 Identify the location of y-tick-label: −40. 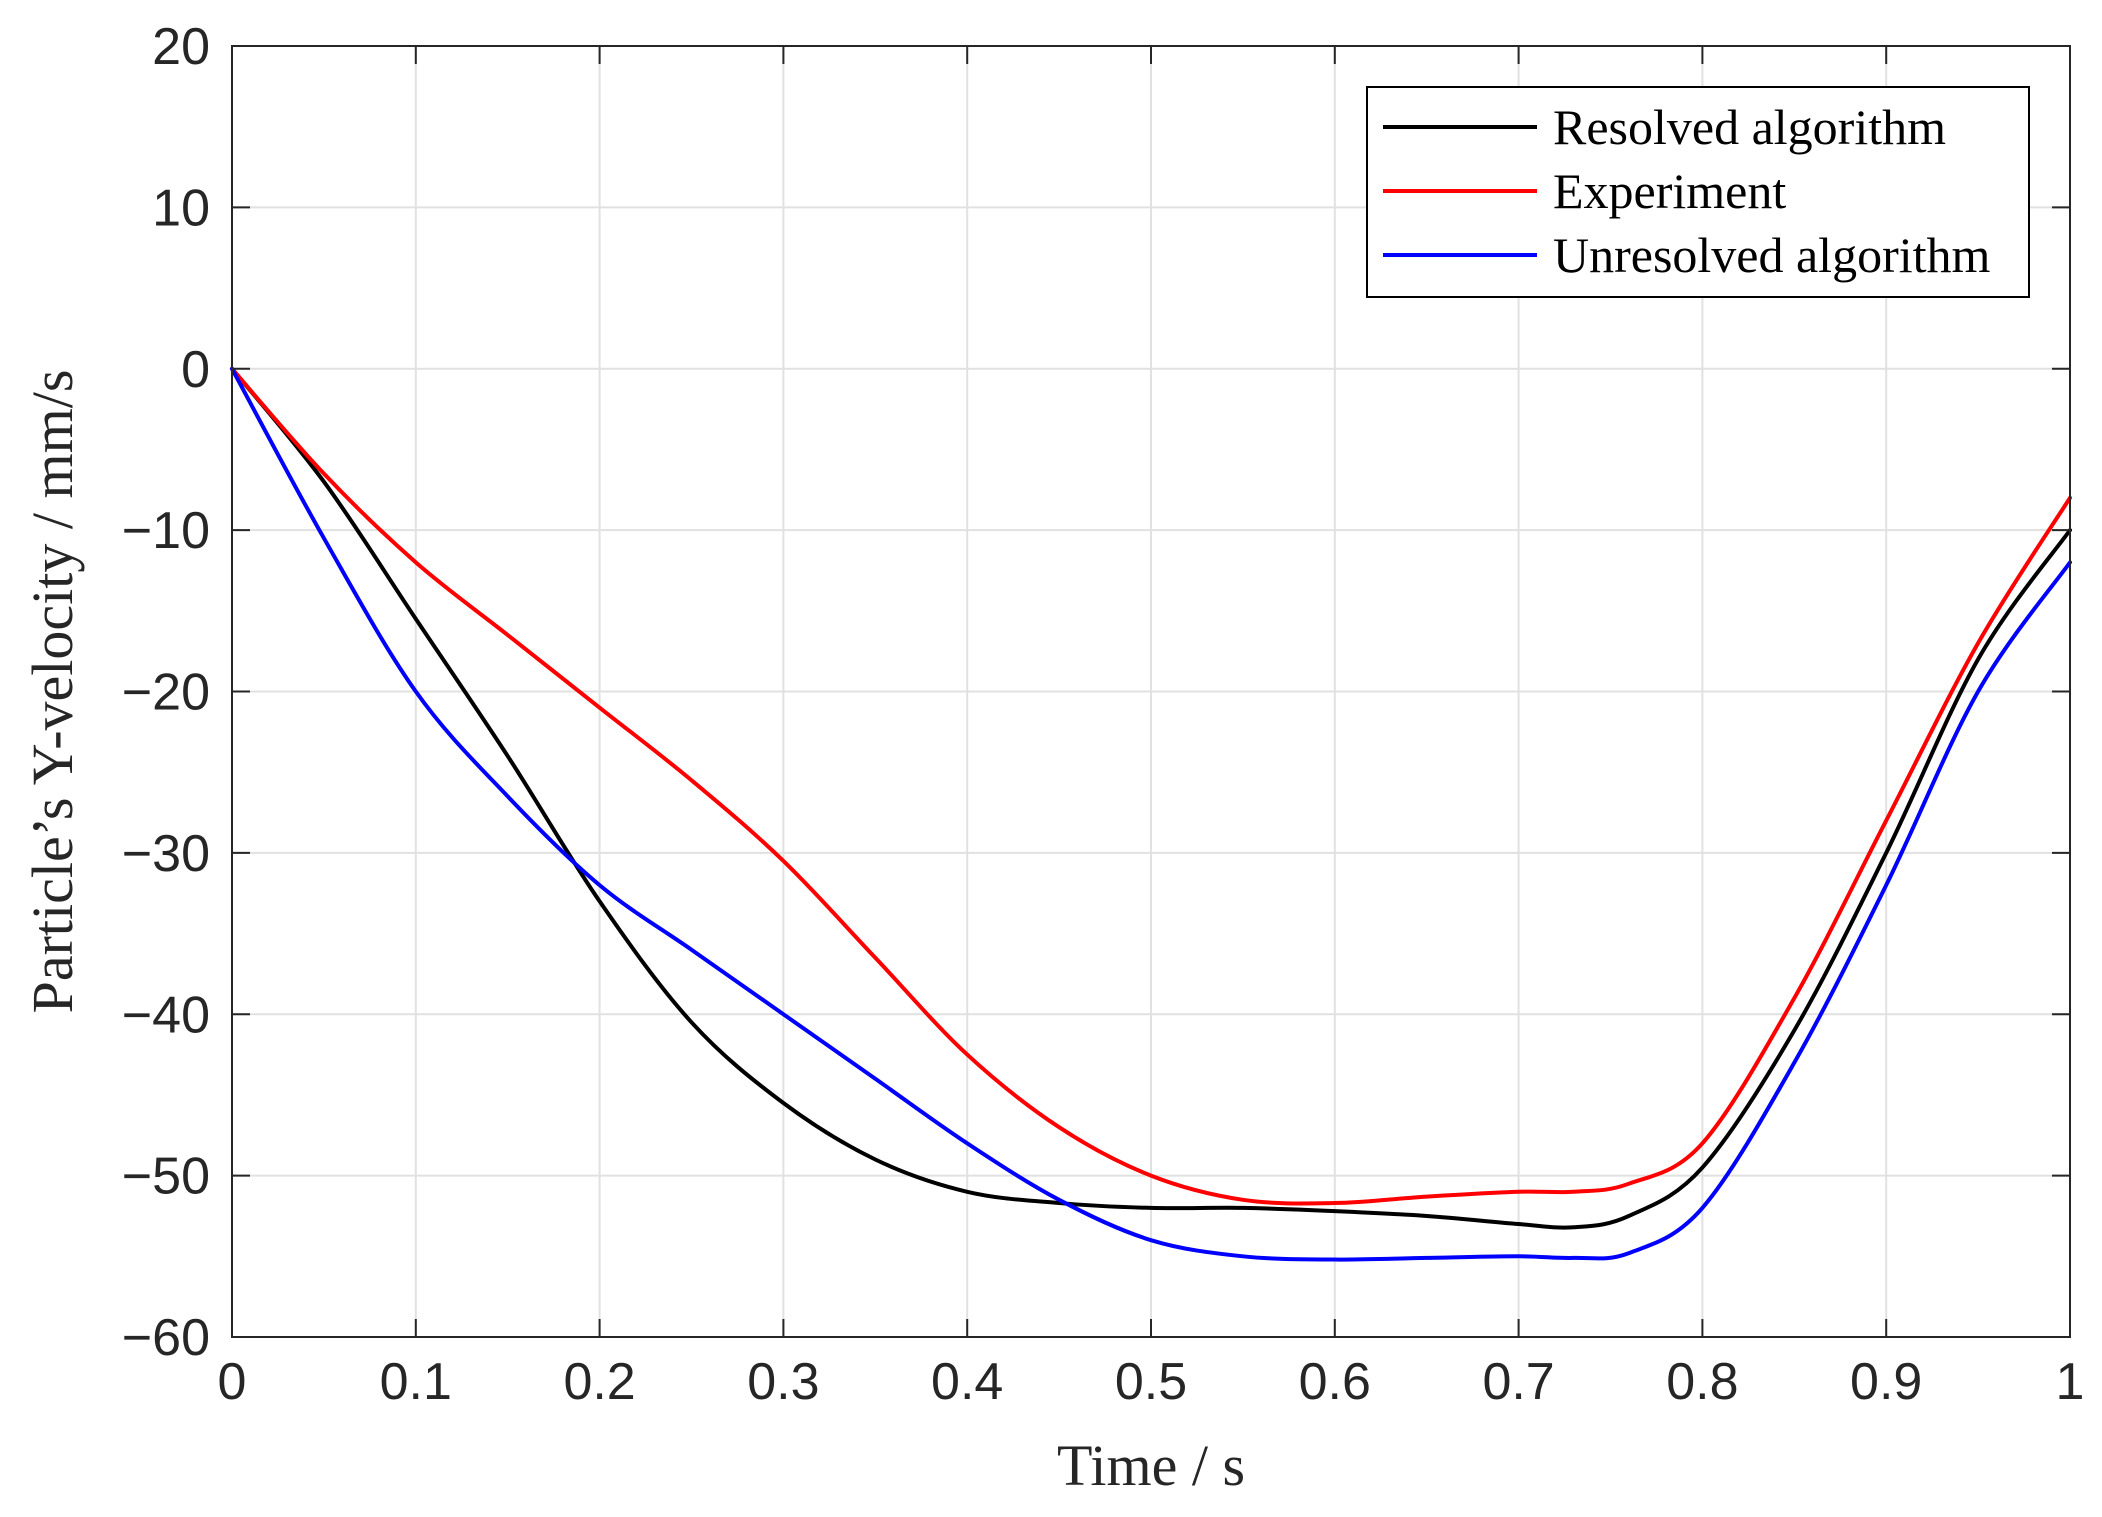
(166, 1015).